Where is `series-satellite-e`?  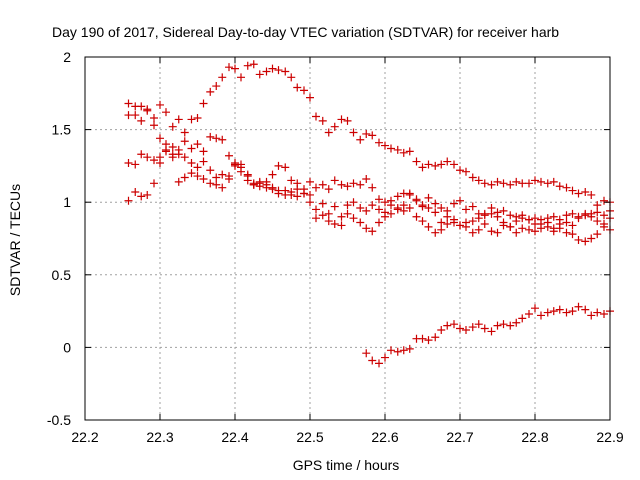
series-satellite-e is located at coordinates (488, 335).